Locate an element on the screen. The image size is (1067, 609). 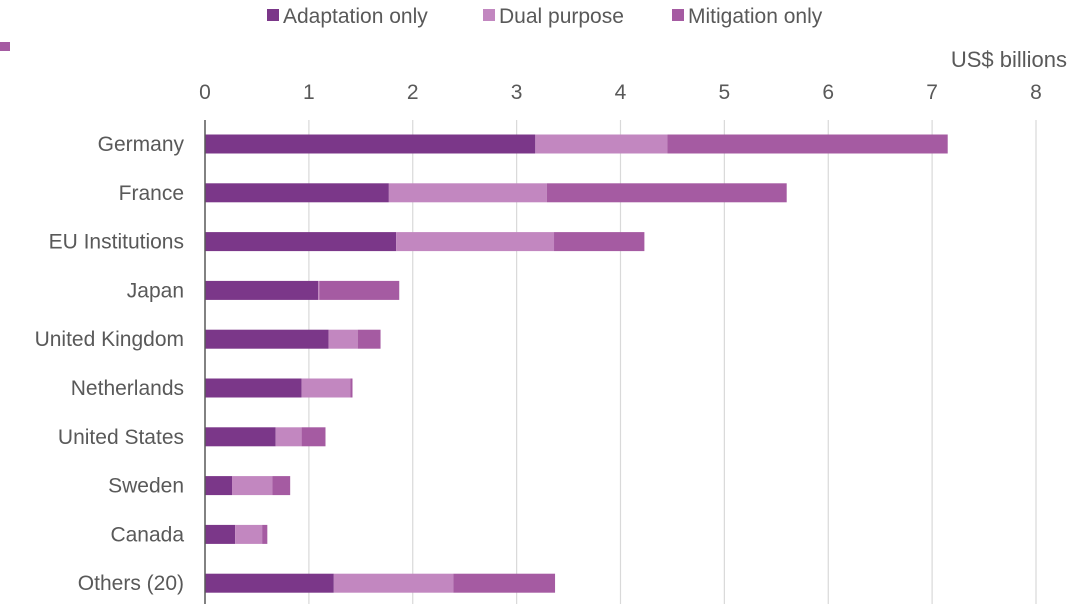
category-label: EU Institutions is located at coordinates (116, 242).